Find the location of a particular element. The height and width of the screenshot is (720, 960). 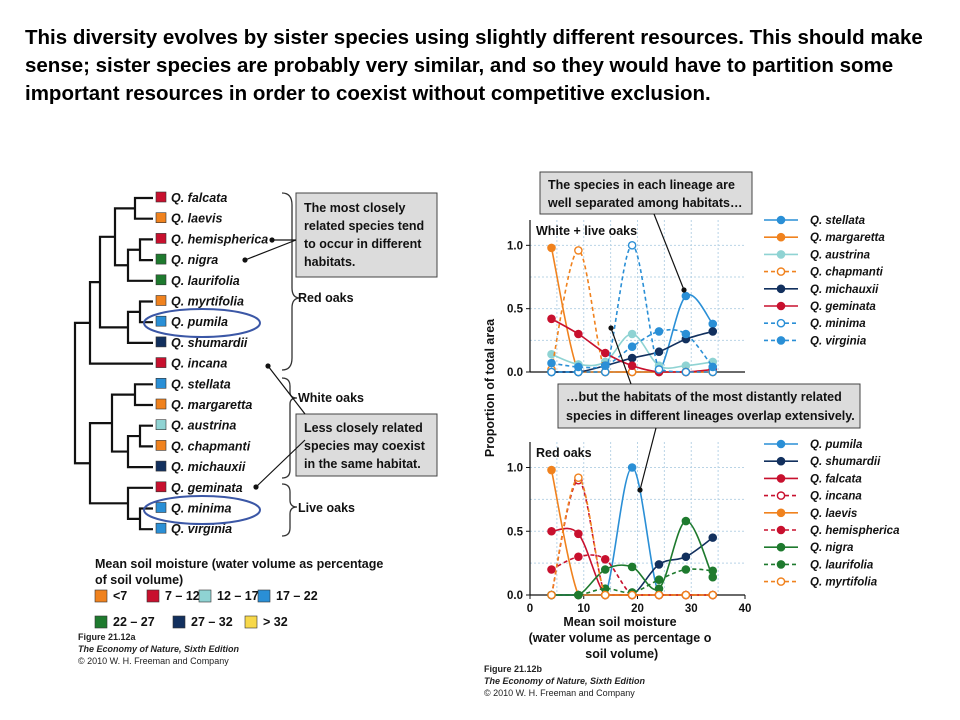

species-label: Q. pumila is located at coordinates (199, 322).